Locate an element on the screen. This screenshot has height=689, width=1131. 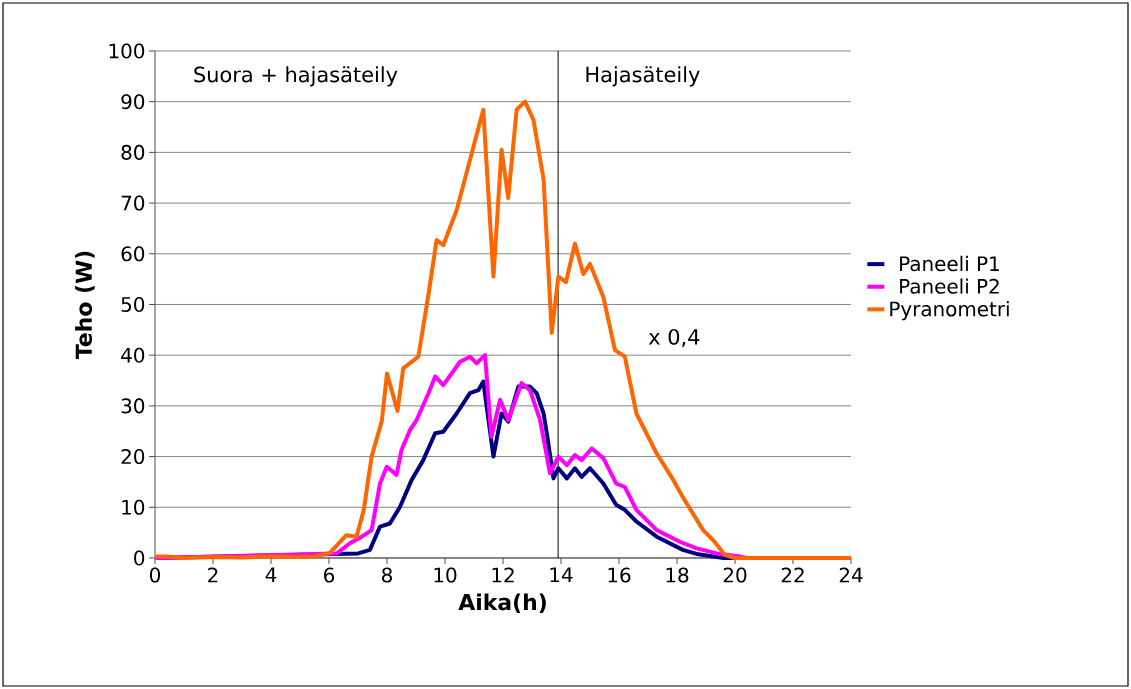
legend-label: Pyranometri is located at coordinates (949, 311).